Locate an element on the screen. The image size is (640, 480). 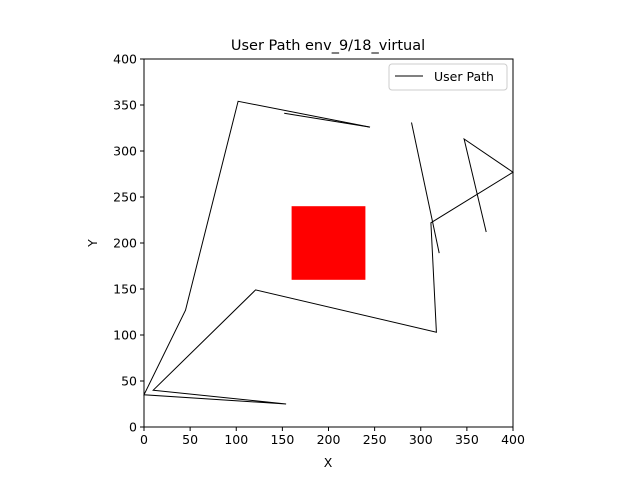
x-tick-label: 150 is located at coordinates (282, 439).